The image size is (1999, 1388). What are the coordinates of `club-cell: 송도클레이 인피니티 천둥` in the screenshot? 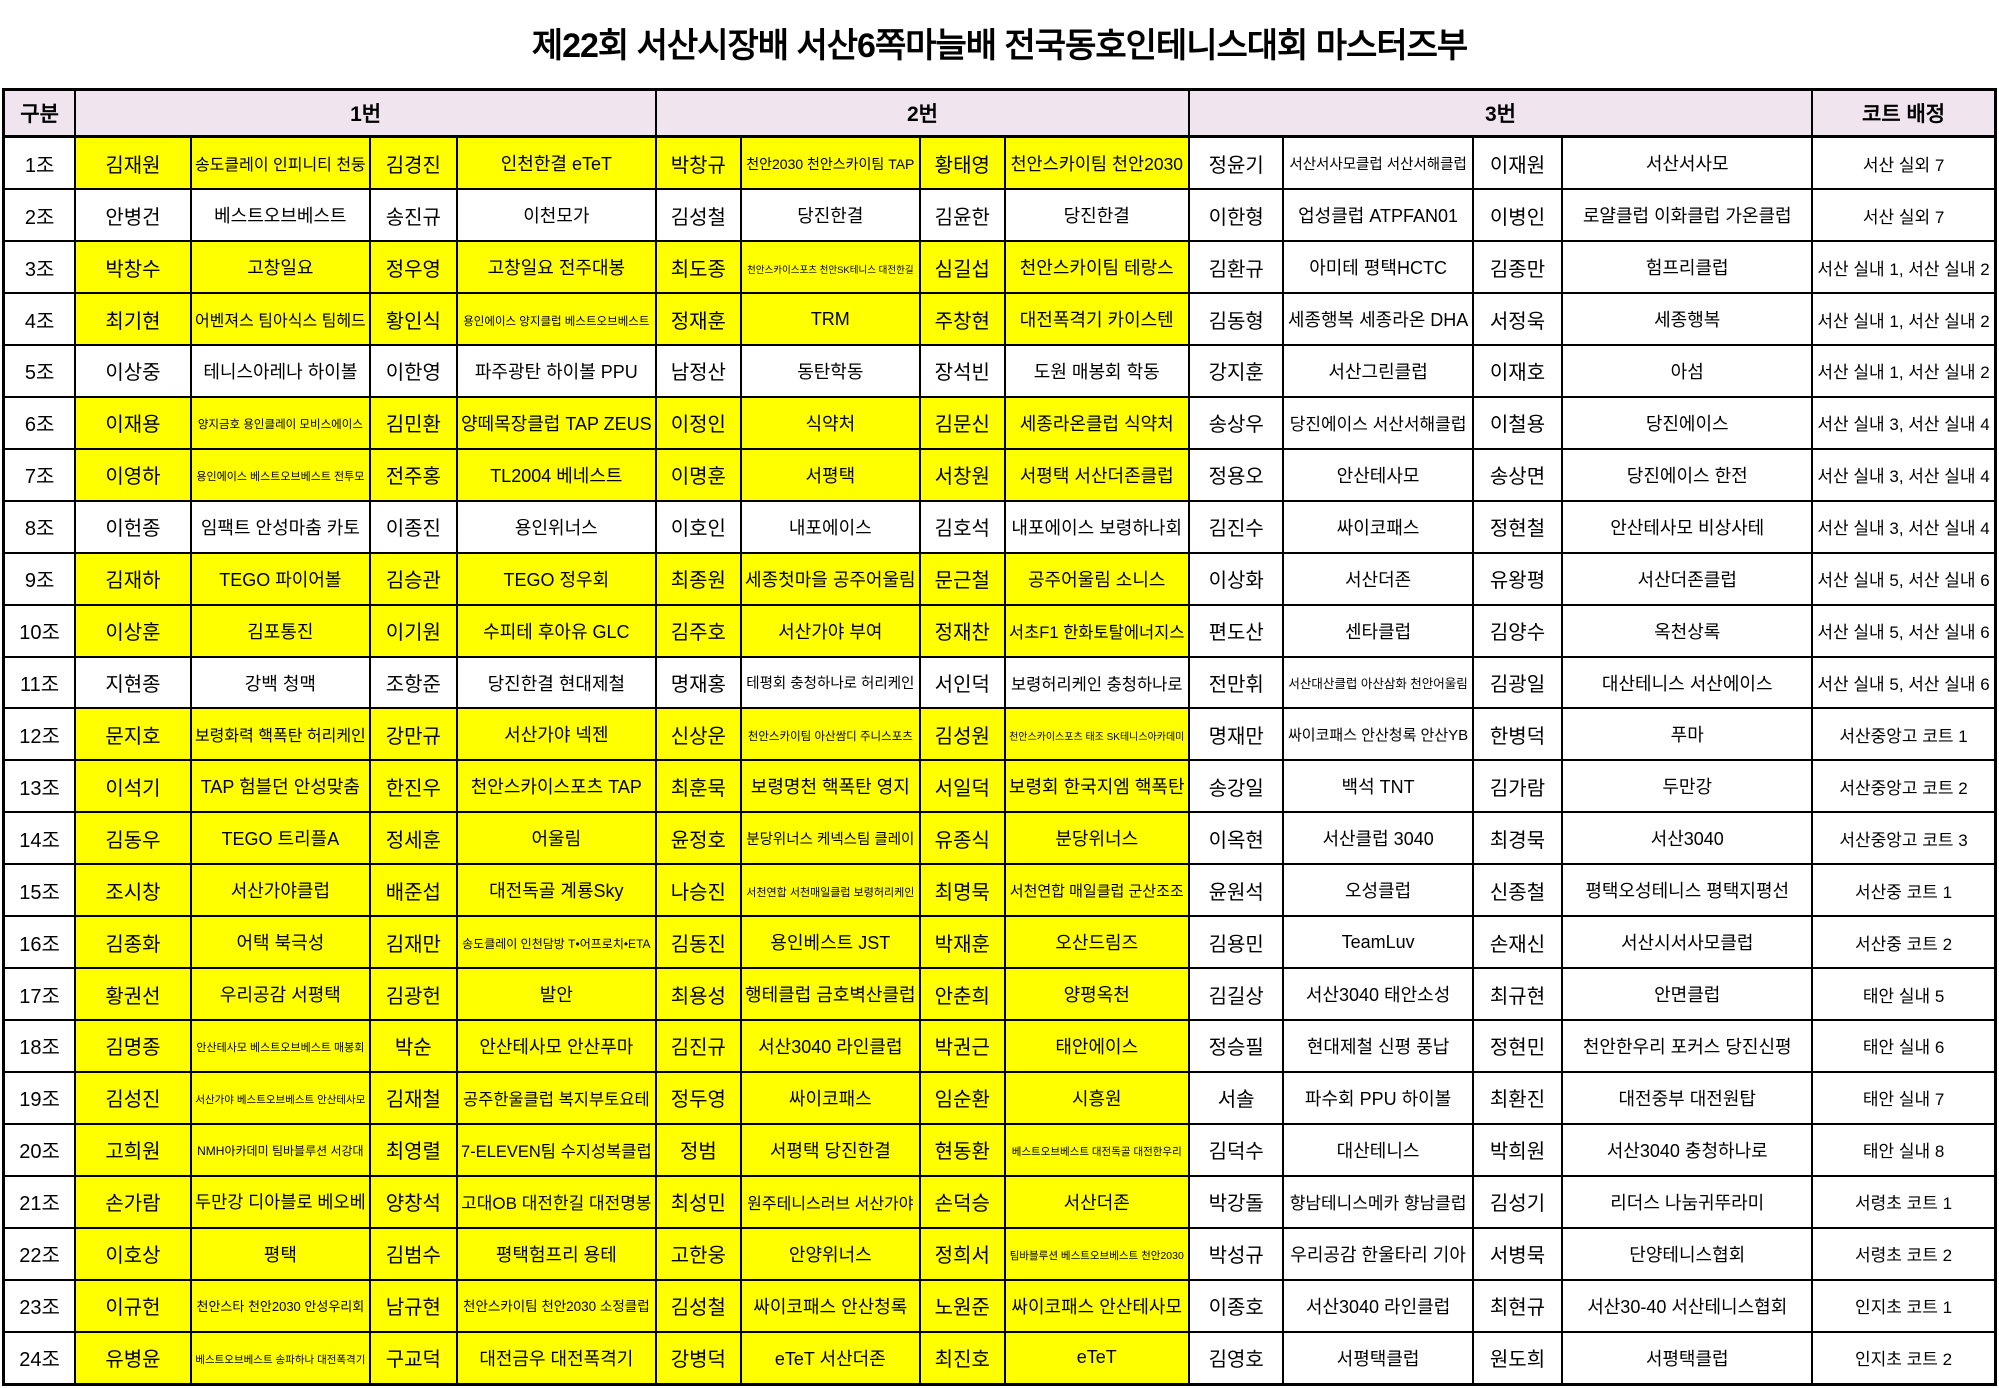 It's located at (280, 163).